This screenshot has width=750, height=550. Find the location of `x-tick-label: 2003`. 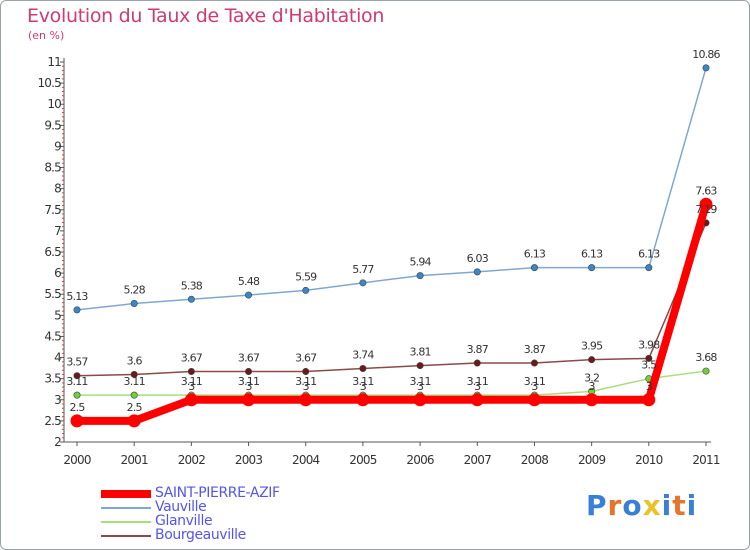

x-tick-label: 2003 is located at coordinates (249, 460).